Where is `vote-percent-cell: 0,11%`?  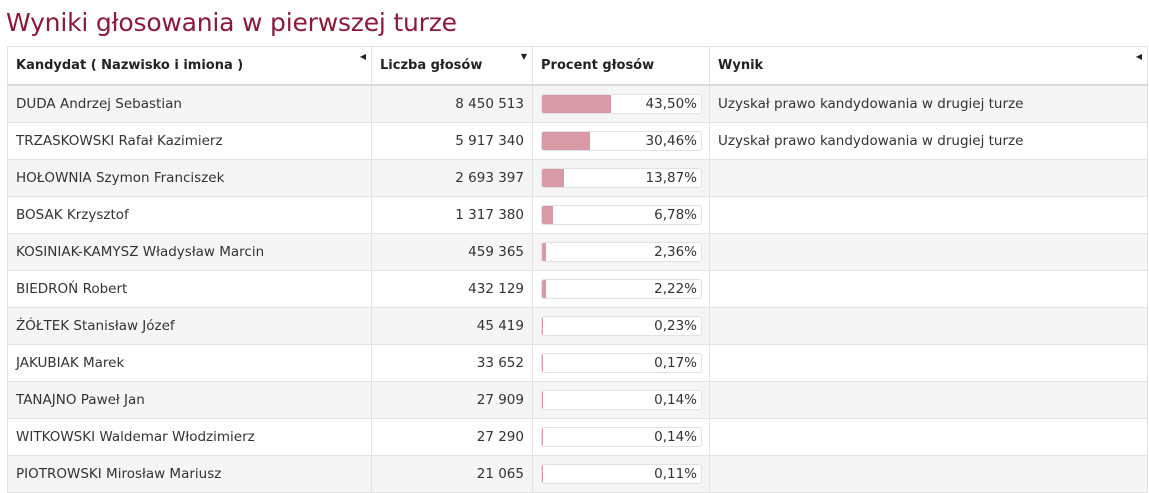
vote-percent-cell: 0,11% is located at coordinates (621, 474).